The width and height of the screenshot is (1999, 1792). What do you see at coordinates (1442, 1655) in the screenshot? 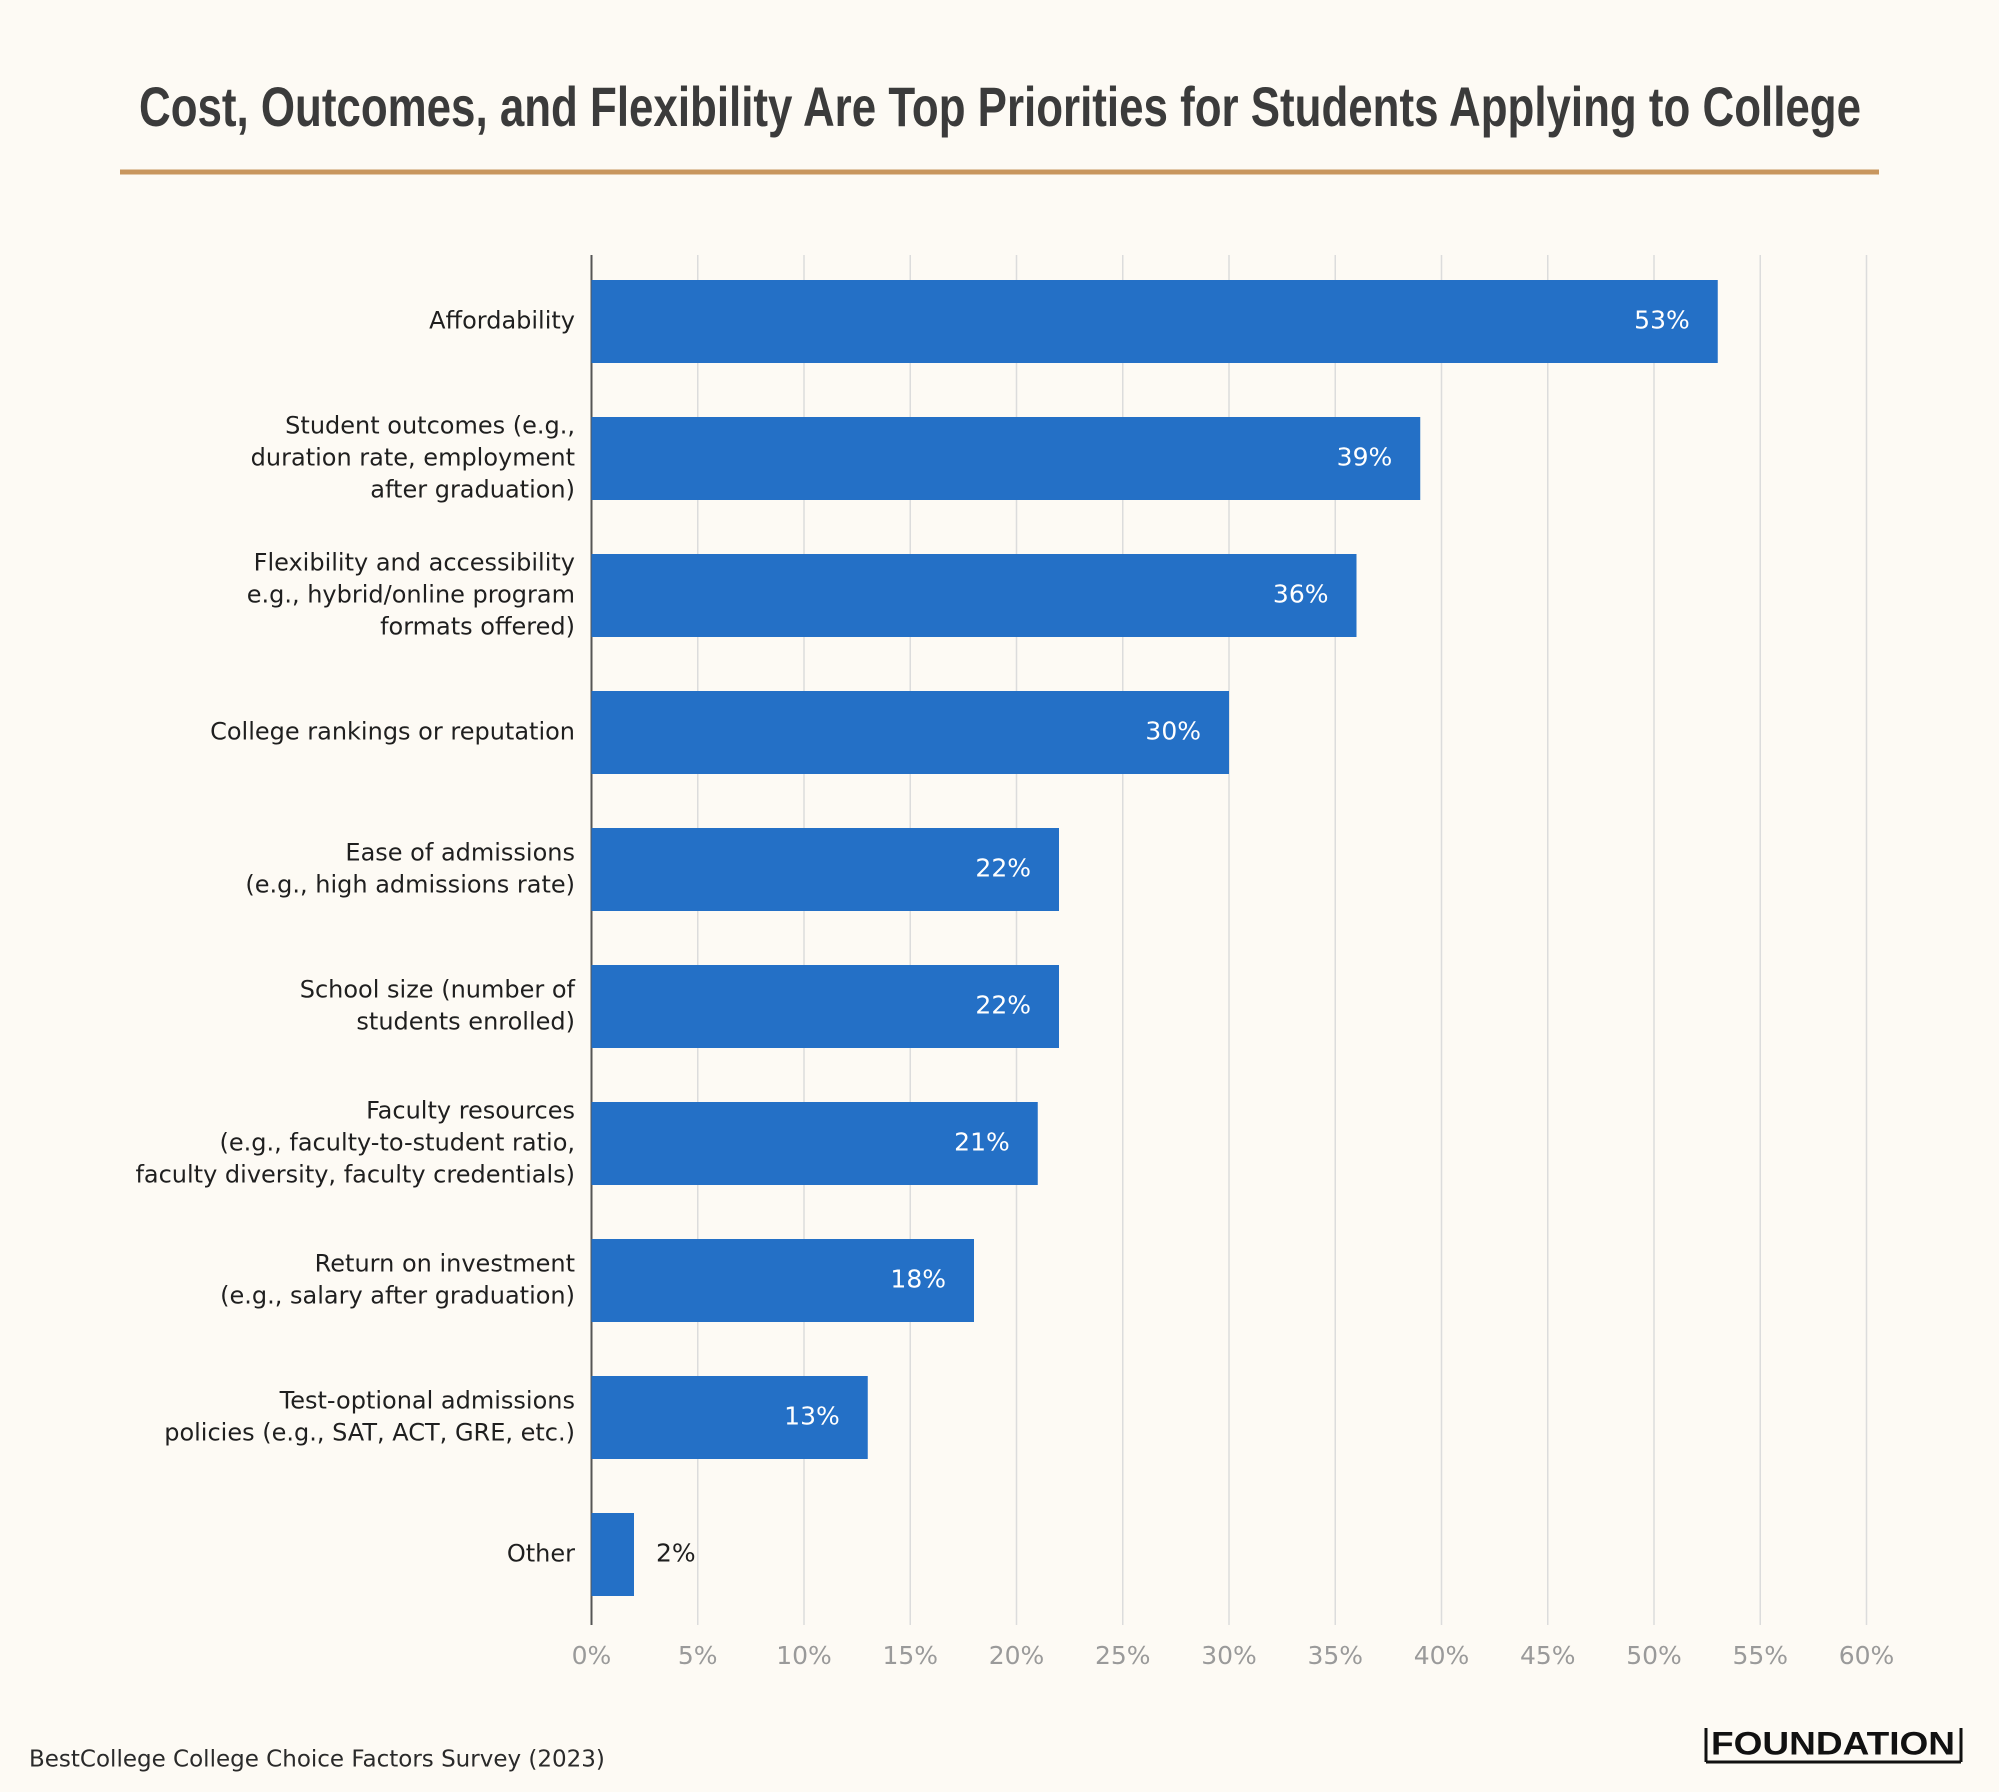
I see `x-tick-label: 40%` at bounding box center [1442, 1655].